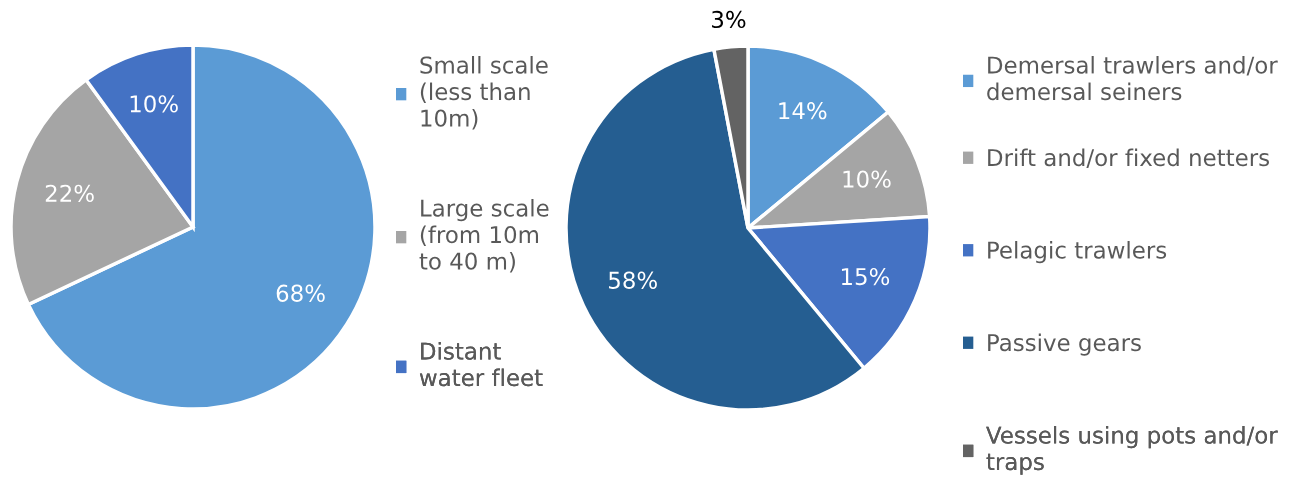 This screenshot has height=488, width=1307. What do you see at coordinates (484, 93) in the screenshot?
I see `legend-label: Small scale (less than 10m)` at bounding box center [484, 93].